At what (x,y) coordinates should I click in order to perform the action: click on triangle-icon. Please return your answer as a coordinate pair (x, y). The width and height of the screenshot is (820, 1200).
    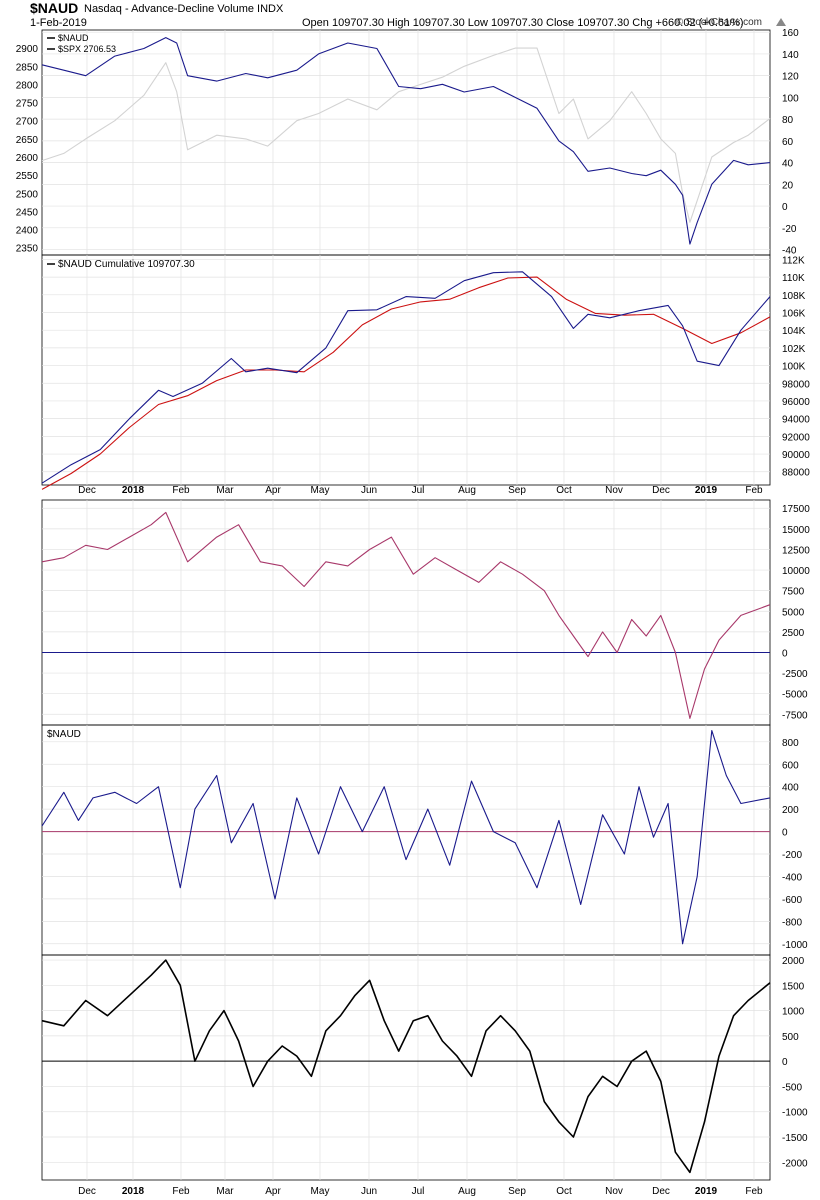
    Looking at the image, I should click on (781, 22).